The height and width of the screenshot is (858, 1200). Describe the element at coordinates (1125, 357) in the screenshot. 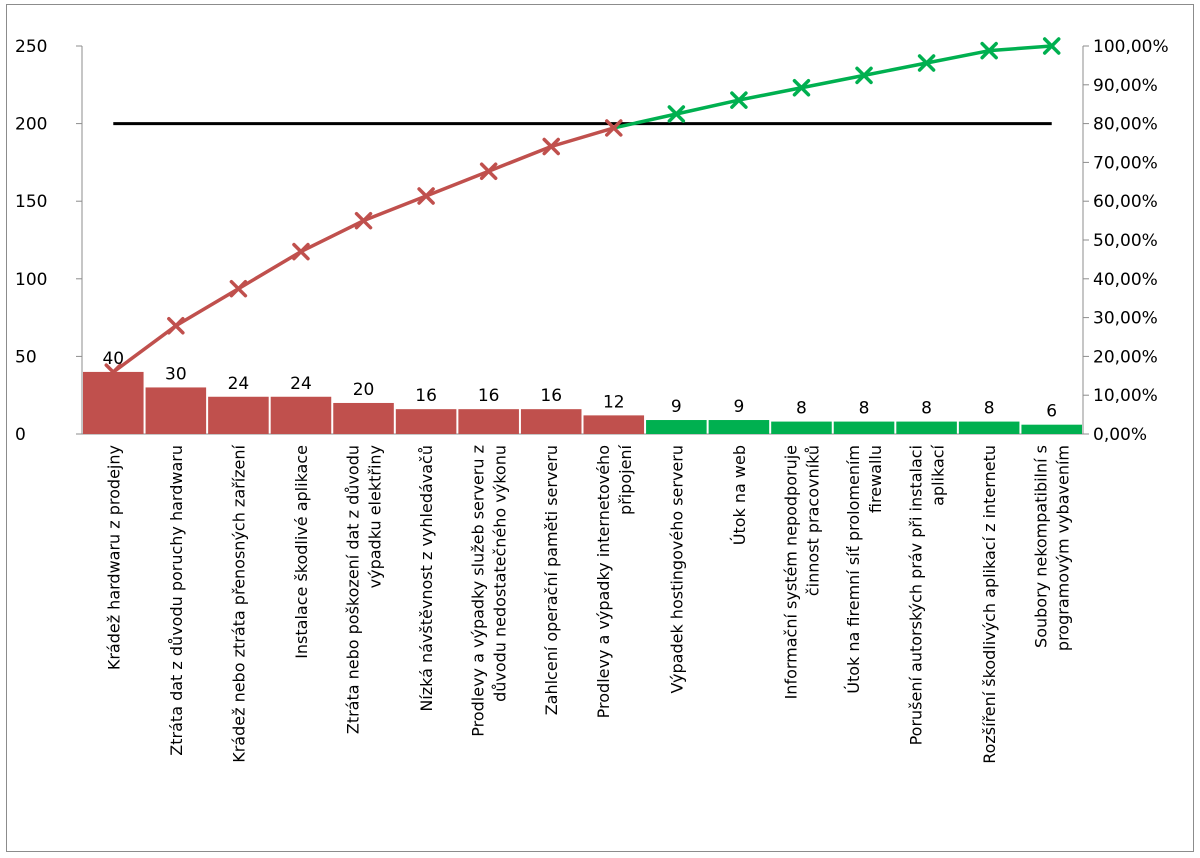

I see `right-tick-label: 20,00%` at that location.